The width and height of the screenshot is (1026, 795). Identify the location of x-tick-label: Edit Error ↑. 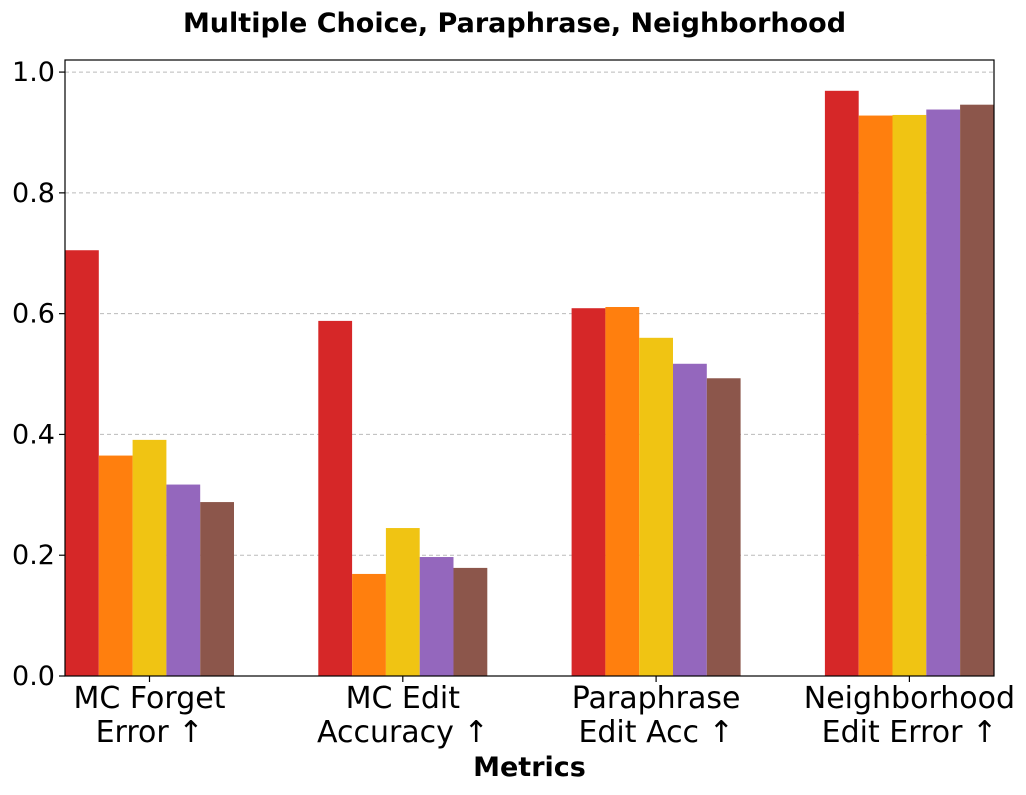
(909, 732).